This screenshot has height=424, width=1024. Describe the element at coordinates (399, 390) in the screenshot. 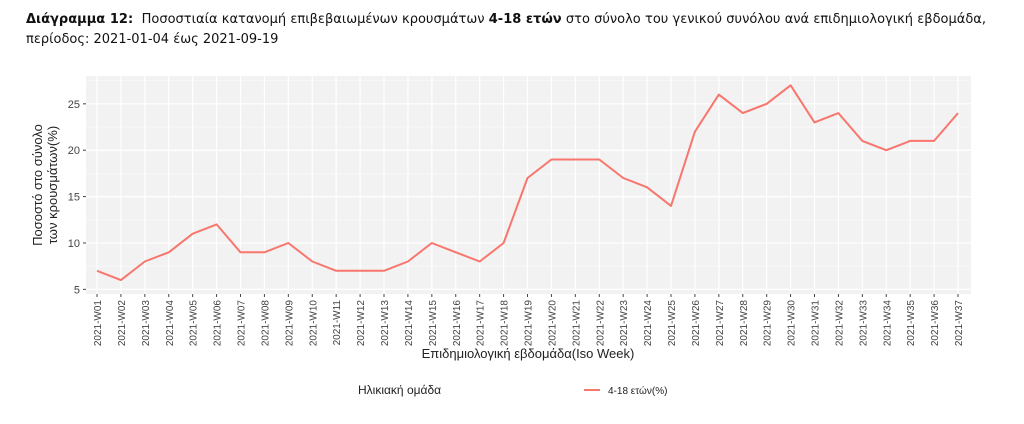

I see `legend-title: Ηλικιακή ομάδα` at that location.